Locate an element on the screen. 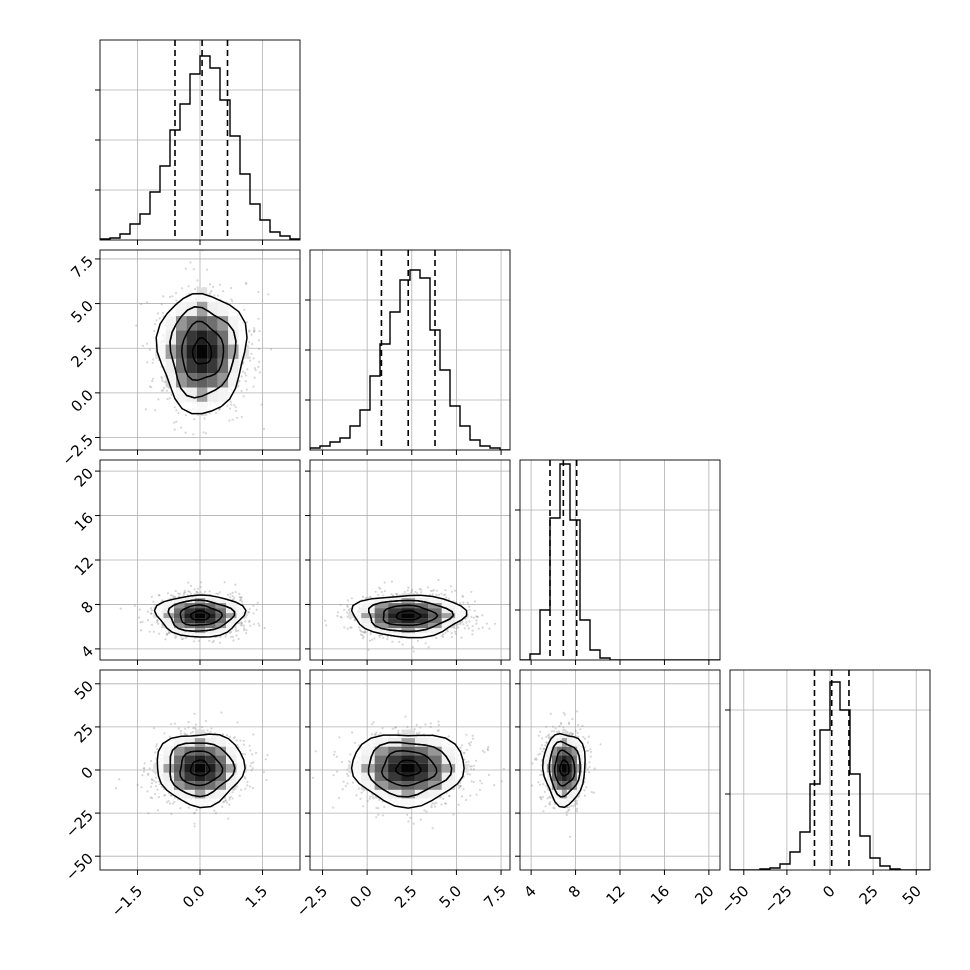 This screenshot has width=970, height=970. x-tick-label: −50 is located at coordinates (734, 899).